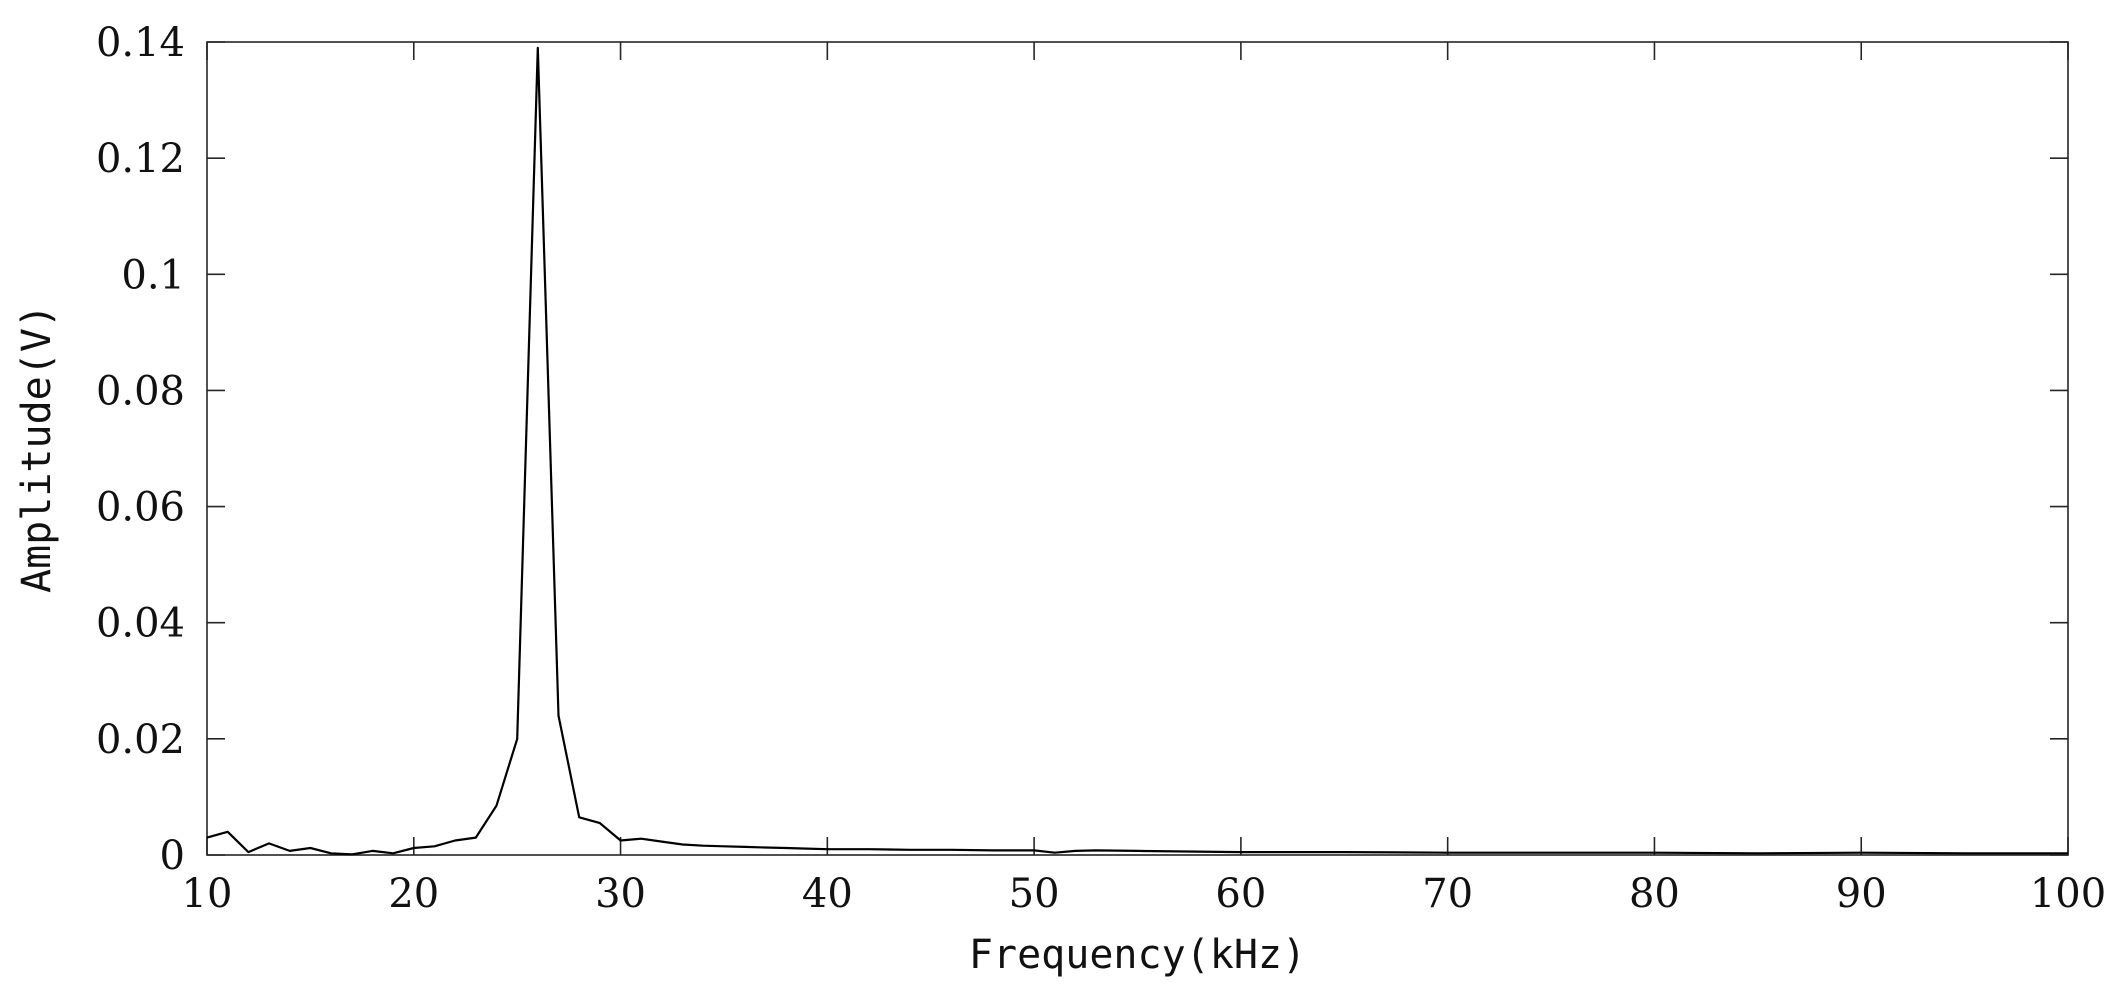  Describe the element at coordinates (172, 856) in the screenshot. I see `y-tick-label: 0` at that location.